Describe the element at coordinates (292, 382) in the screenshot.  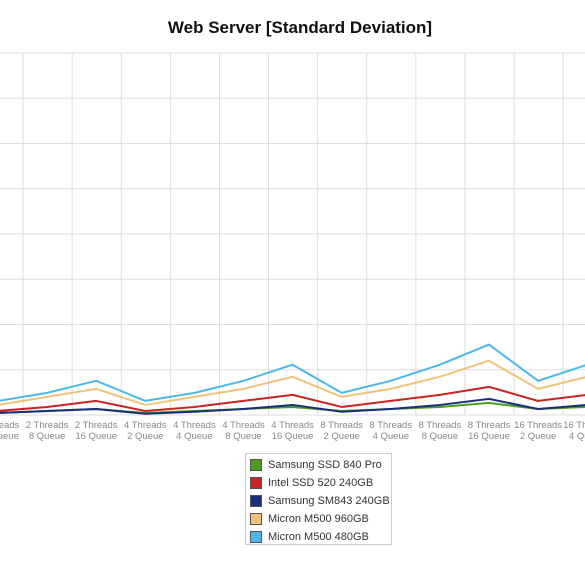
I see `series-line-micron-m500-960gb` at that location.